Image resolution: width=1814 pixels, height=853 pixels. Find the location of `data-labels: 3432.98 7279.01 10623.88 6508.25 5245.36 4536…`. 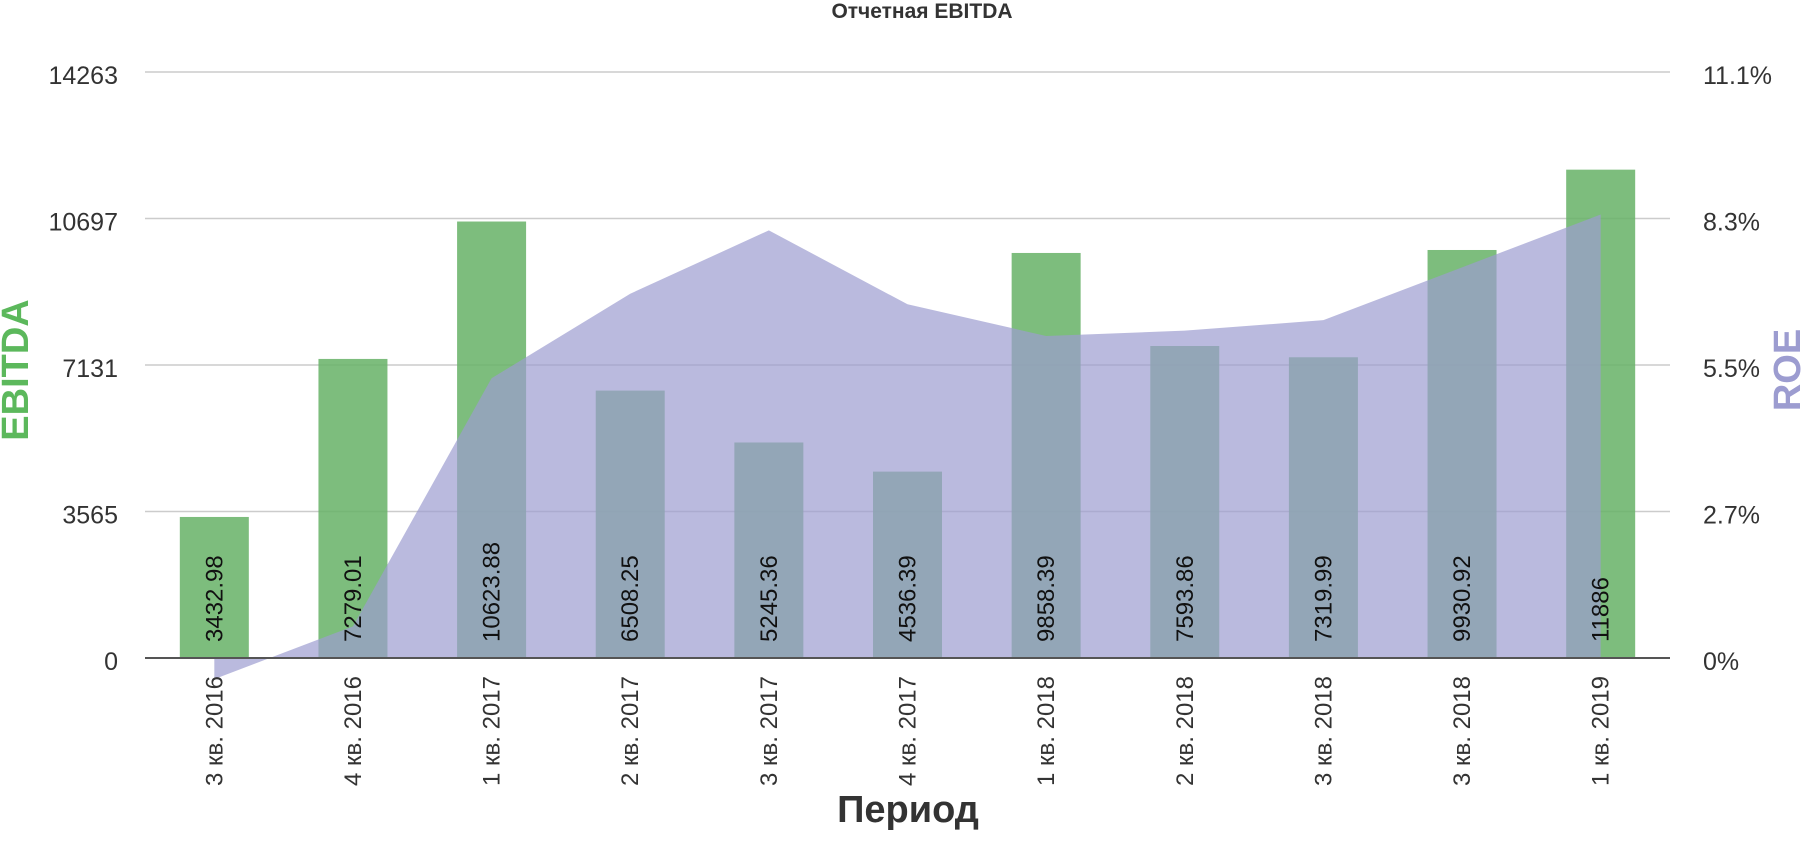

data-labels: 3432.98 7279.01 10623.88 6508.25 5245.36 4536… is located at coordinates (907, 592).